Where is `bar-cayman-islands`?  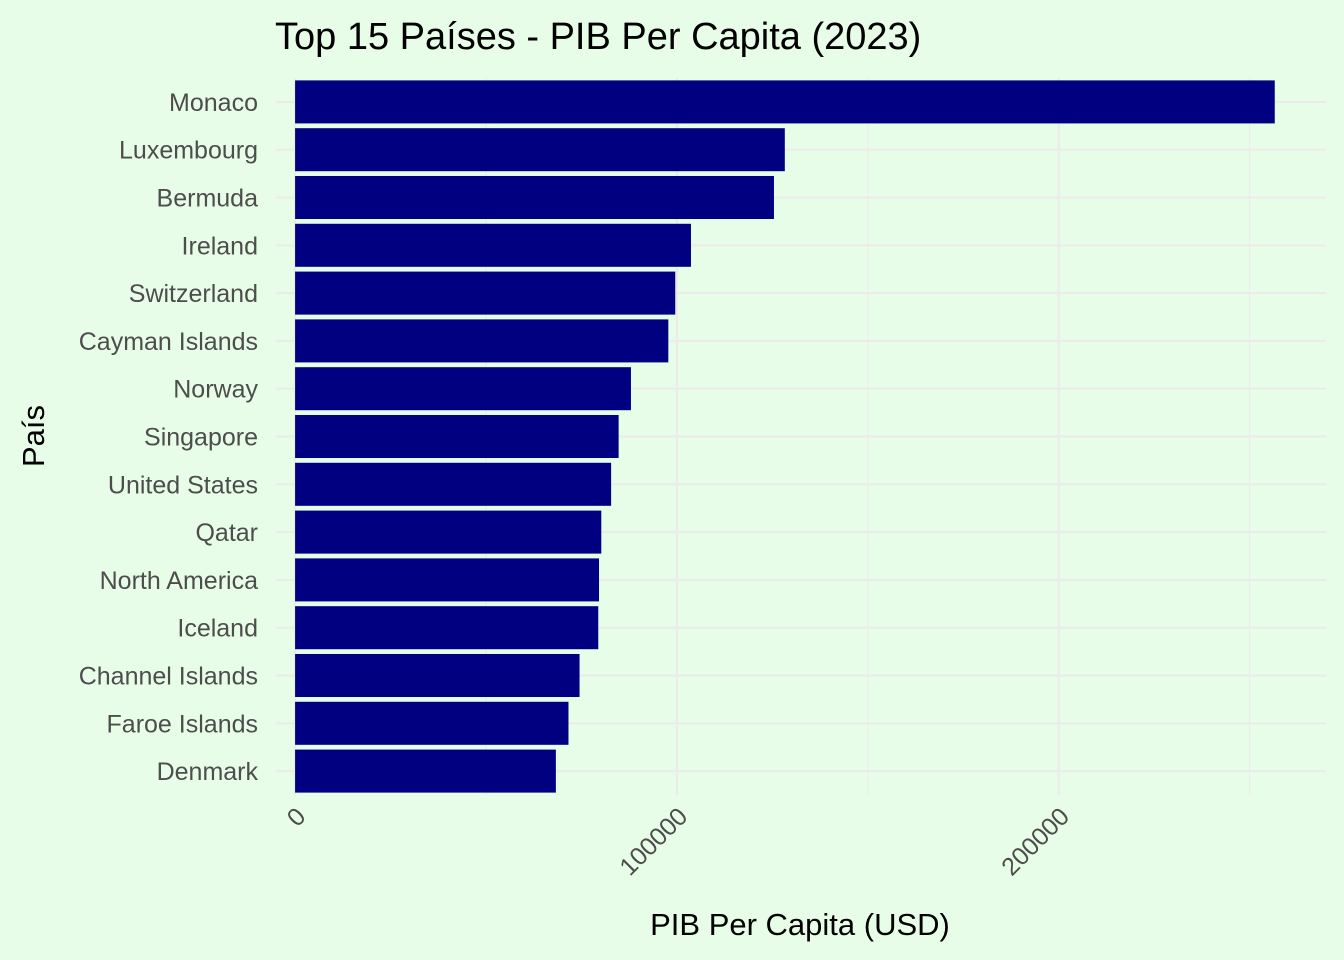
bar-cayman-islands is located at coordinates (482, 341).